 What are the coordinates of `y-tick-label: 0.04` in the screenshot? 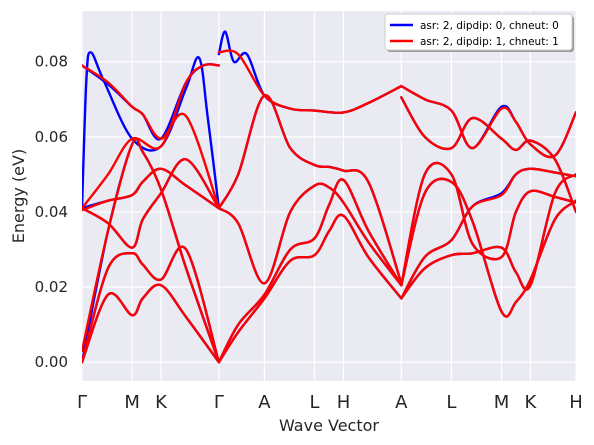 It's located at (51, 212).